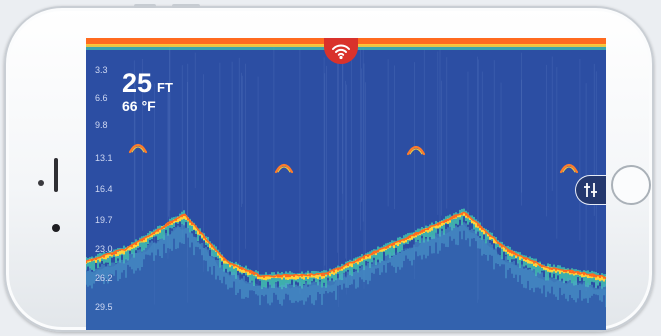  What do you see at coordinates (165, 87) in the screenshot?
I see `depth-unit: FT` at bounding box center [165, 87].